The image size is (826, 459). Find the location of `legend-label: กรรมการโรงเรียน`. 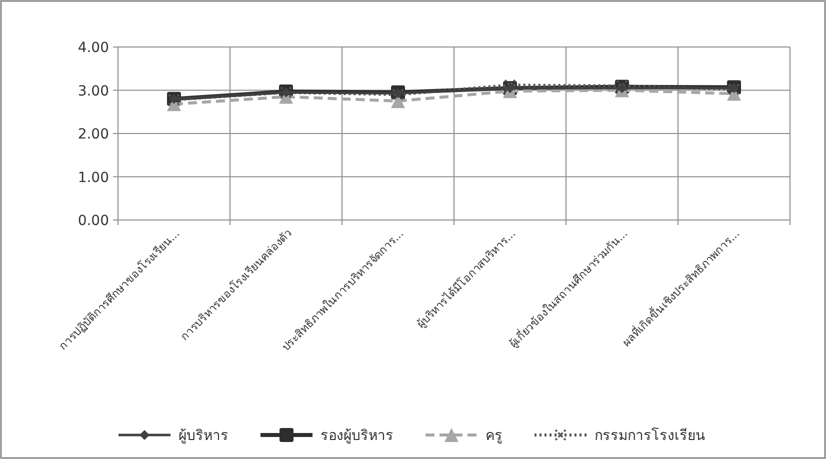

legend-label: กรรมการโรงเรียน is located at coordinates (650, 435).